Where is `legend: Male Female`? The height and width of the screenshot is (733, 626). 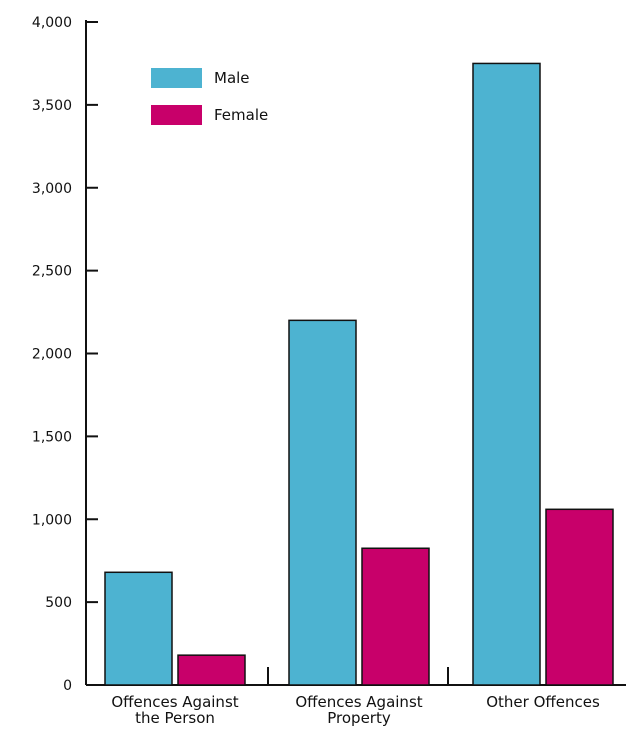
legend: Male Female is located at coordinates (209, 96).